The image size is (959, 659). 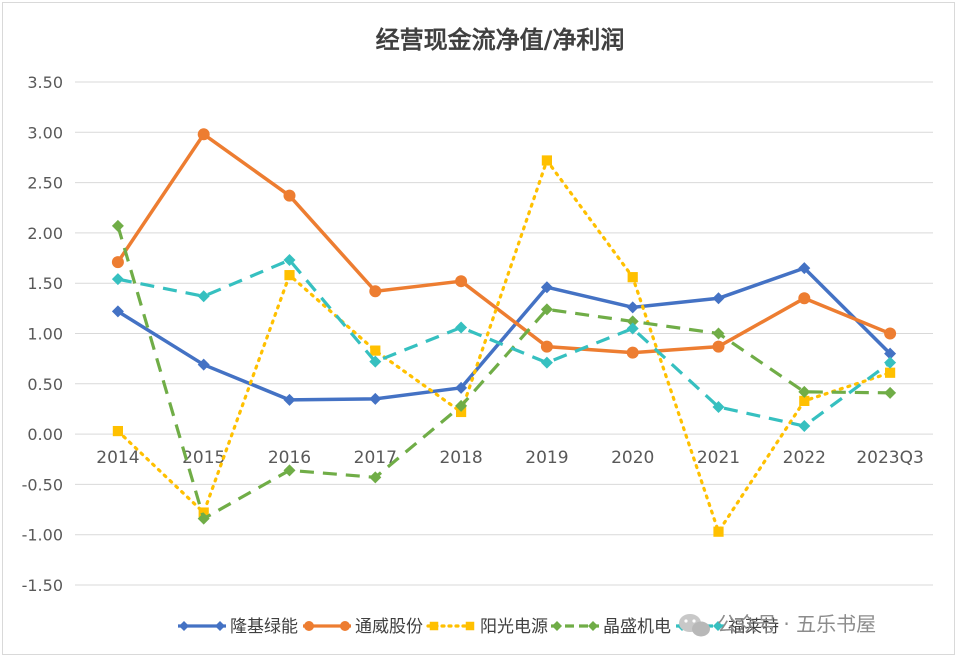 I want to click on x-tick-label: 2017, so click(x=375, y=458).